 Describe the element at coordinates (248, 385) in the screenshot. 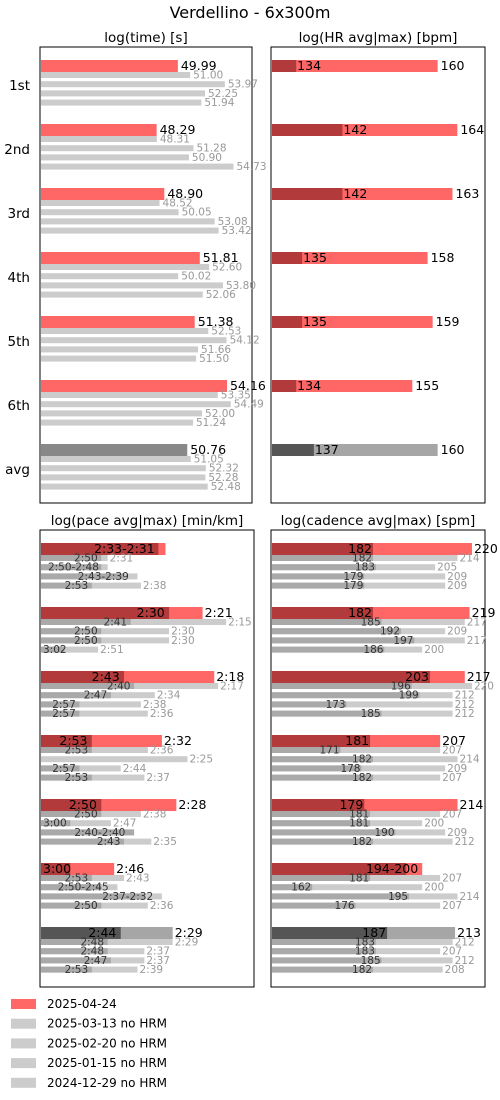

I see `bar-value-label: 54.16` at that location.